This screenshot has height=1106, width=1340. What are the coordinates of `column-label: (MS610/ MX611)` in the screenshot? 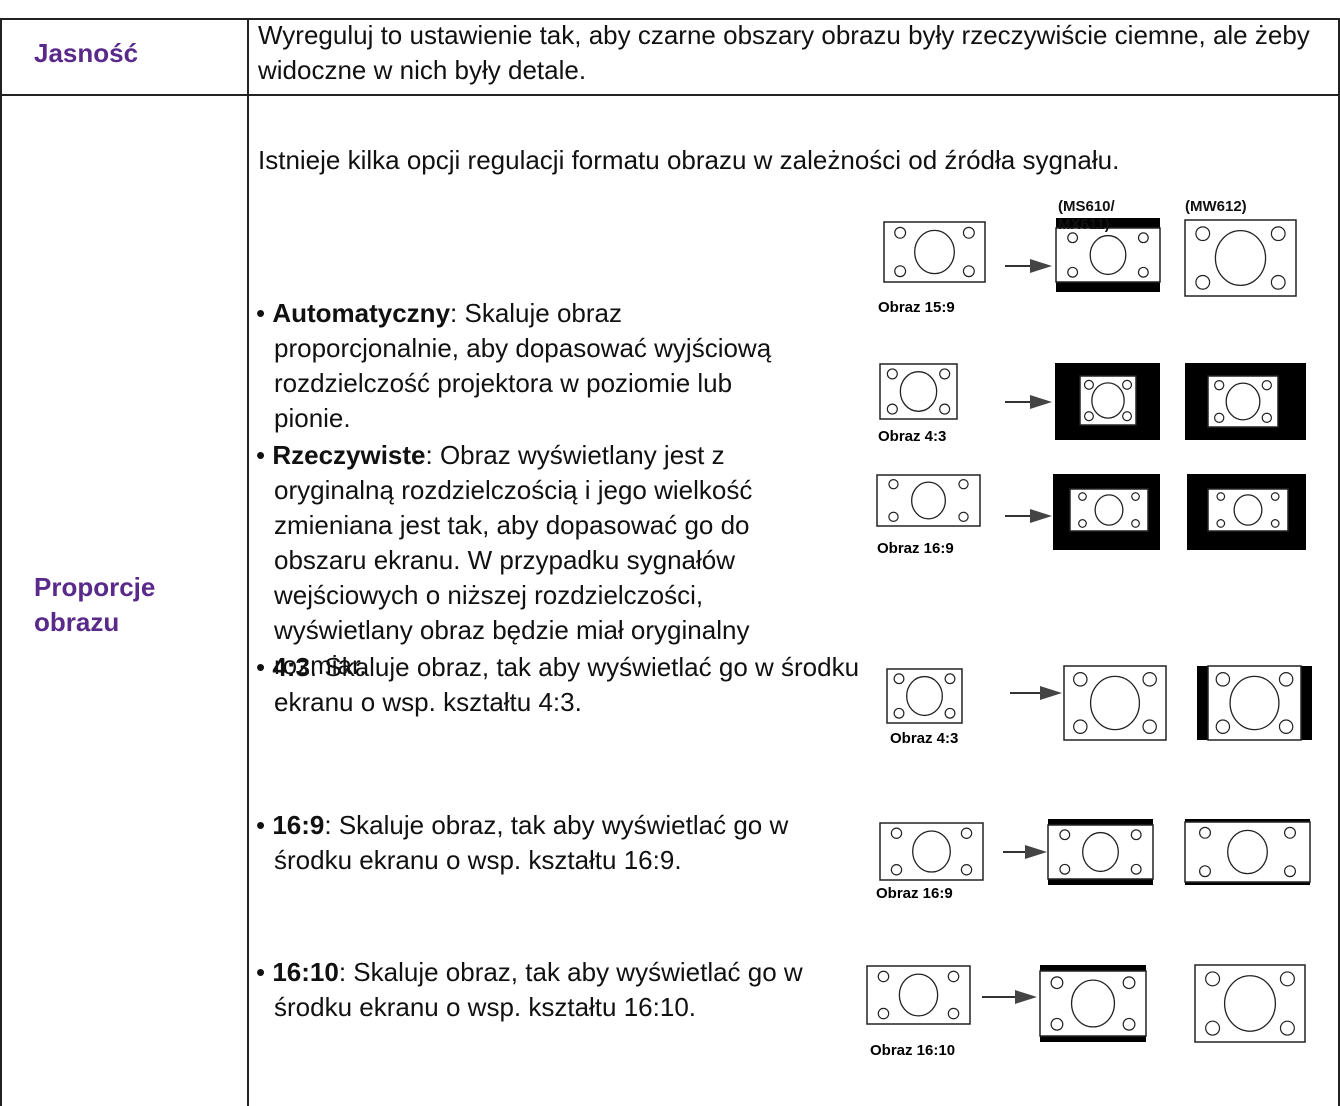 It's located at (1086, 215).